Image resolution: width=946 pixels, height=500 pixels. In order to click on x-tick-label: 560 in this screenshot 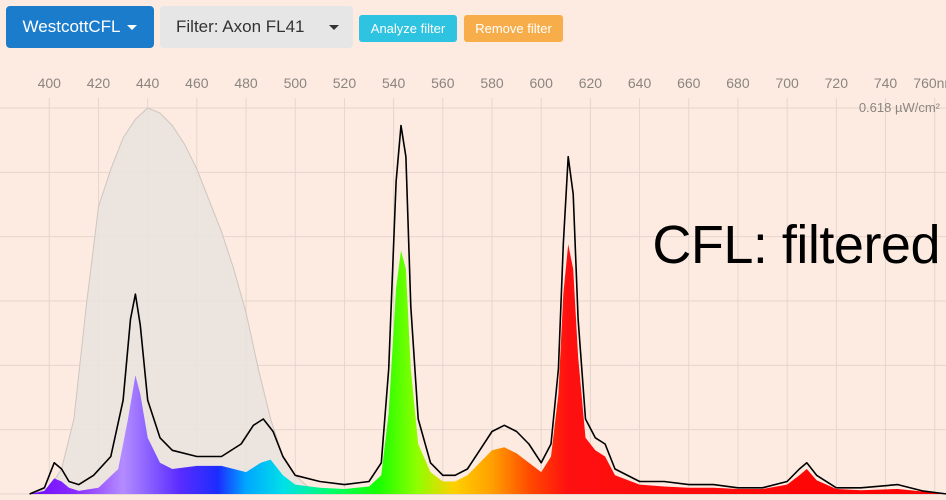, I will do `click(443, 83)`.